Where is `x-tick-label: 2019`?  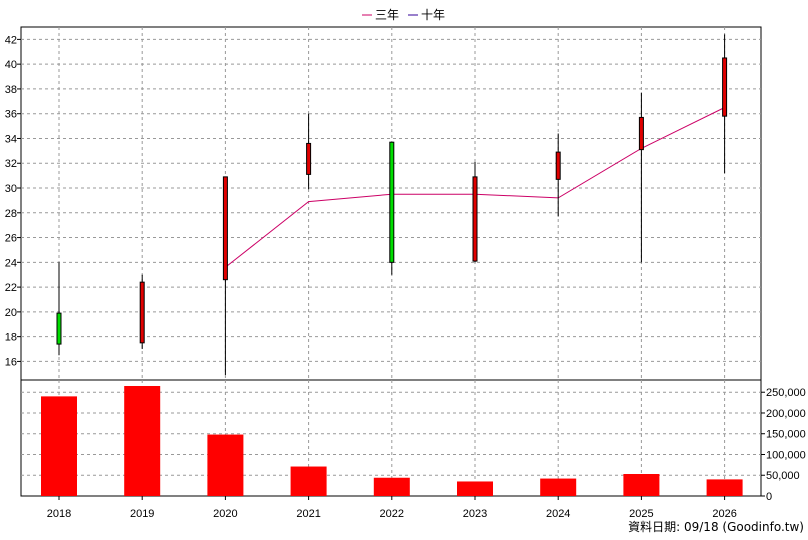
x-tick-label: 2019 is located at coordinates (142, 514).